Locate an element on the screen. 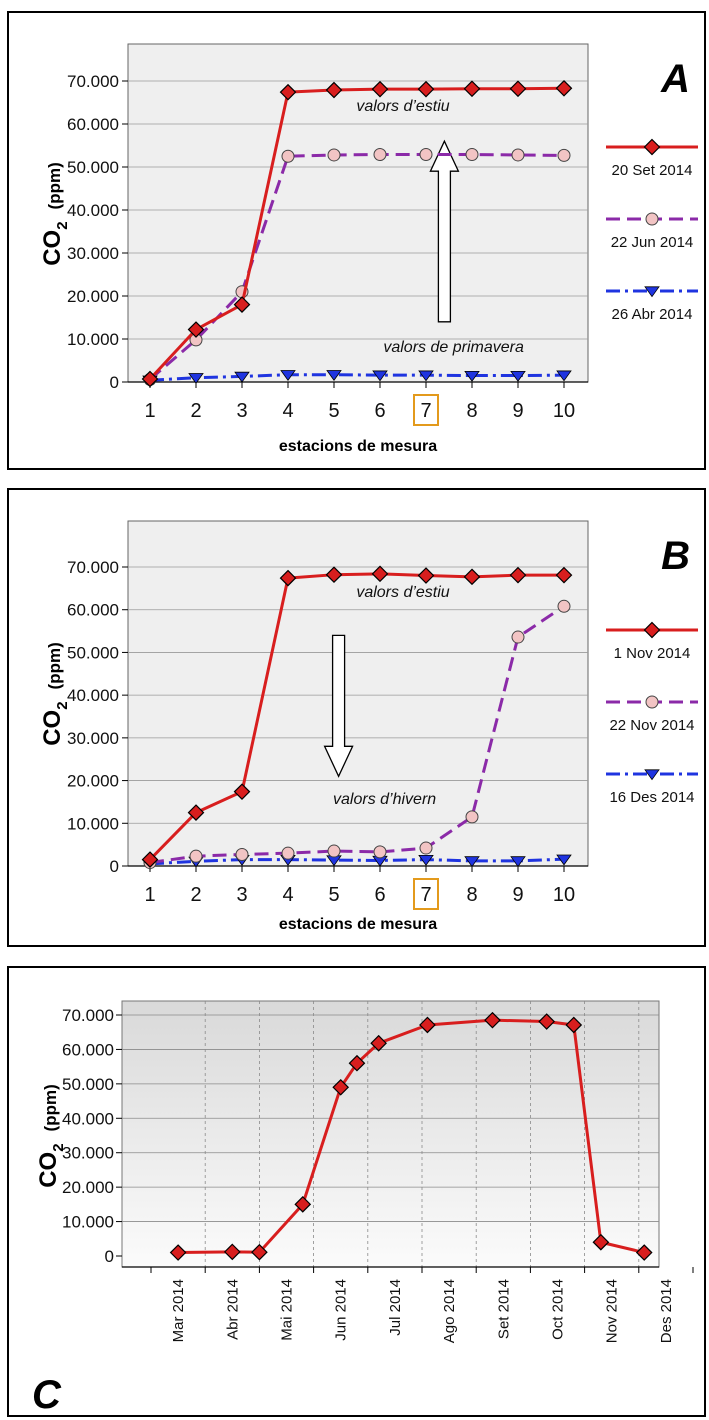 The height and width of the screenshot is (1420, 709). legend-item: 22 Nov 2014 is located at coordinates (652, 714).